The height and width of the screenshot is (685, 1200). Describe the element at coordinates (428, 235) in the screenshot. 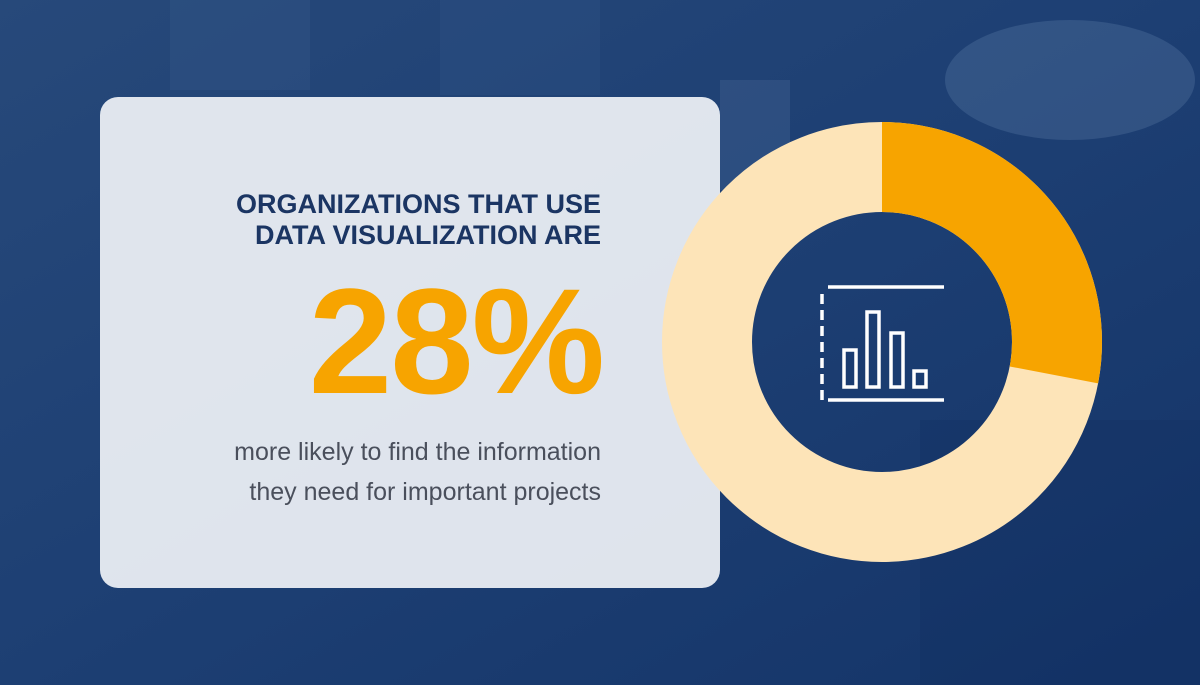

I see `heading-line: DATA VISUALIZATION ARE` at that location.